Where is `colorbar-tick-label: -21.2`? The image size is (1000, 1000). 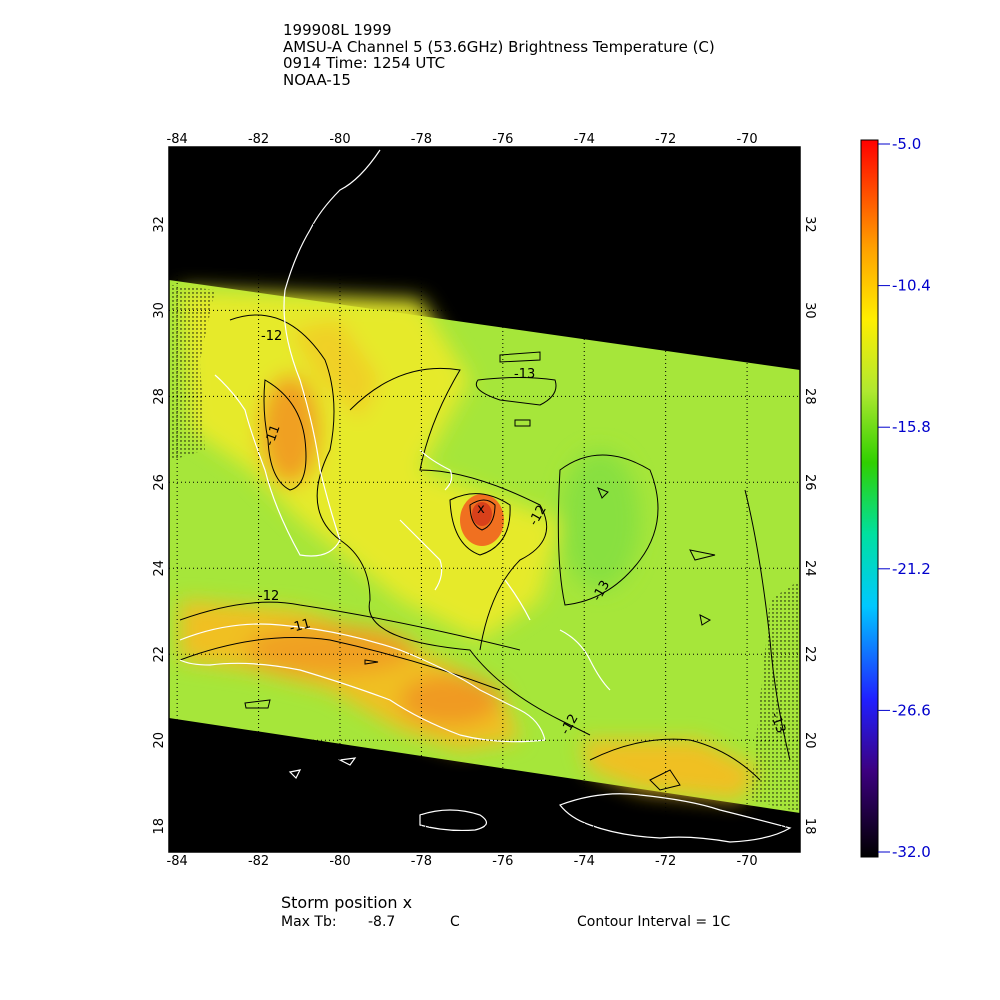 colorbar-tick-label: -21.2 is located at coordinates (911, 569).